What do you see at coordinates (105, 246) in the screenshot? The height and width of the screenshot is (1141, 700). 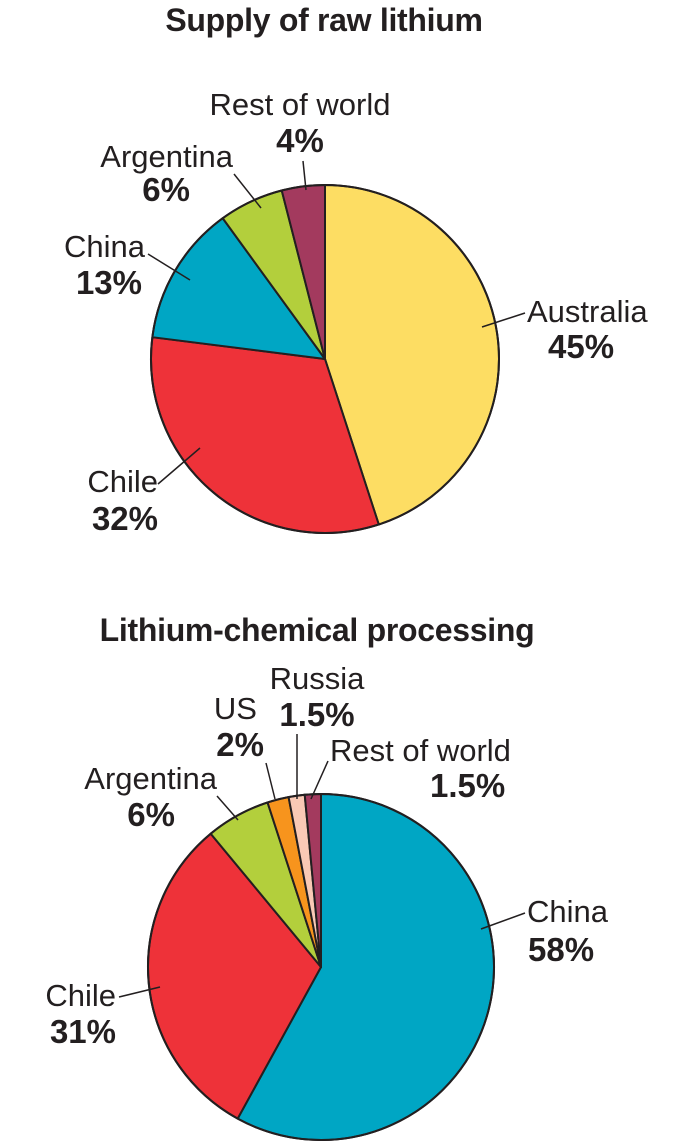 I see `slice-label-raw-lithium-china: China` at bounding box center [105, 246].